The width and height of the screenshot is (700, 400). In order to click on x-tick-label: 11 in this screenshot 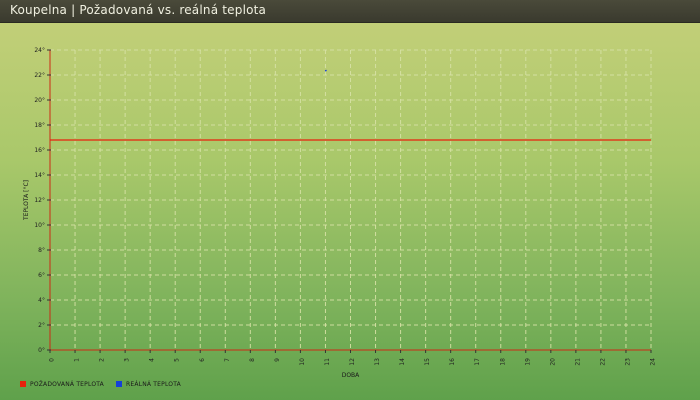, I will do `click(327, 362)`.